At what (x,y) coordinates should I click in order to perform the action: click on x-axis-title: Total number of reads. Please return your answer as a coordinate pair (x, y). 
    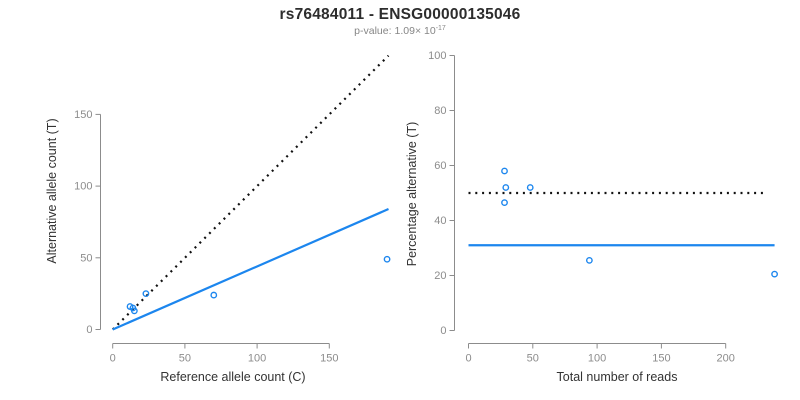
    Looking at the image, I should click on (617, 377).